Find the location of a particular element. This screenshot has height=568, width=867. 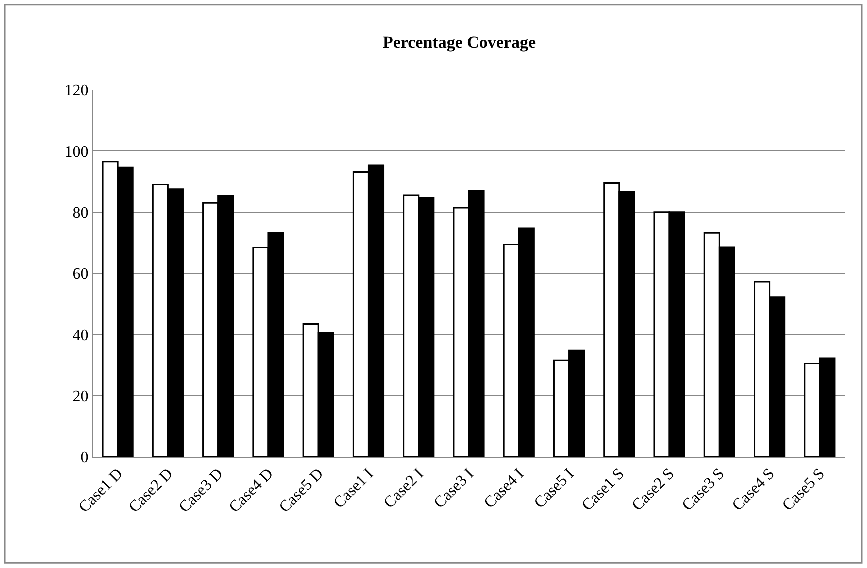

y-tick-label: 40 is located at coordinates (80, 335).